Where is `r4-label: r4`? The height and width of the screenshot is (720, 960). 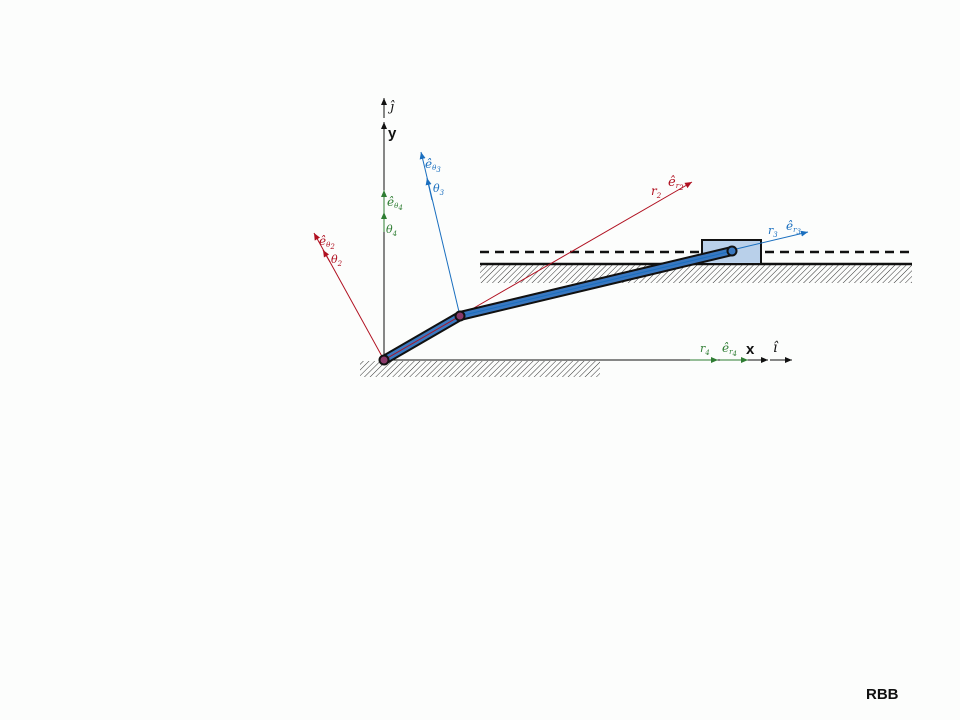 r4-label: r4 is located at coordinates (705, 349).